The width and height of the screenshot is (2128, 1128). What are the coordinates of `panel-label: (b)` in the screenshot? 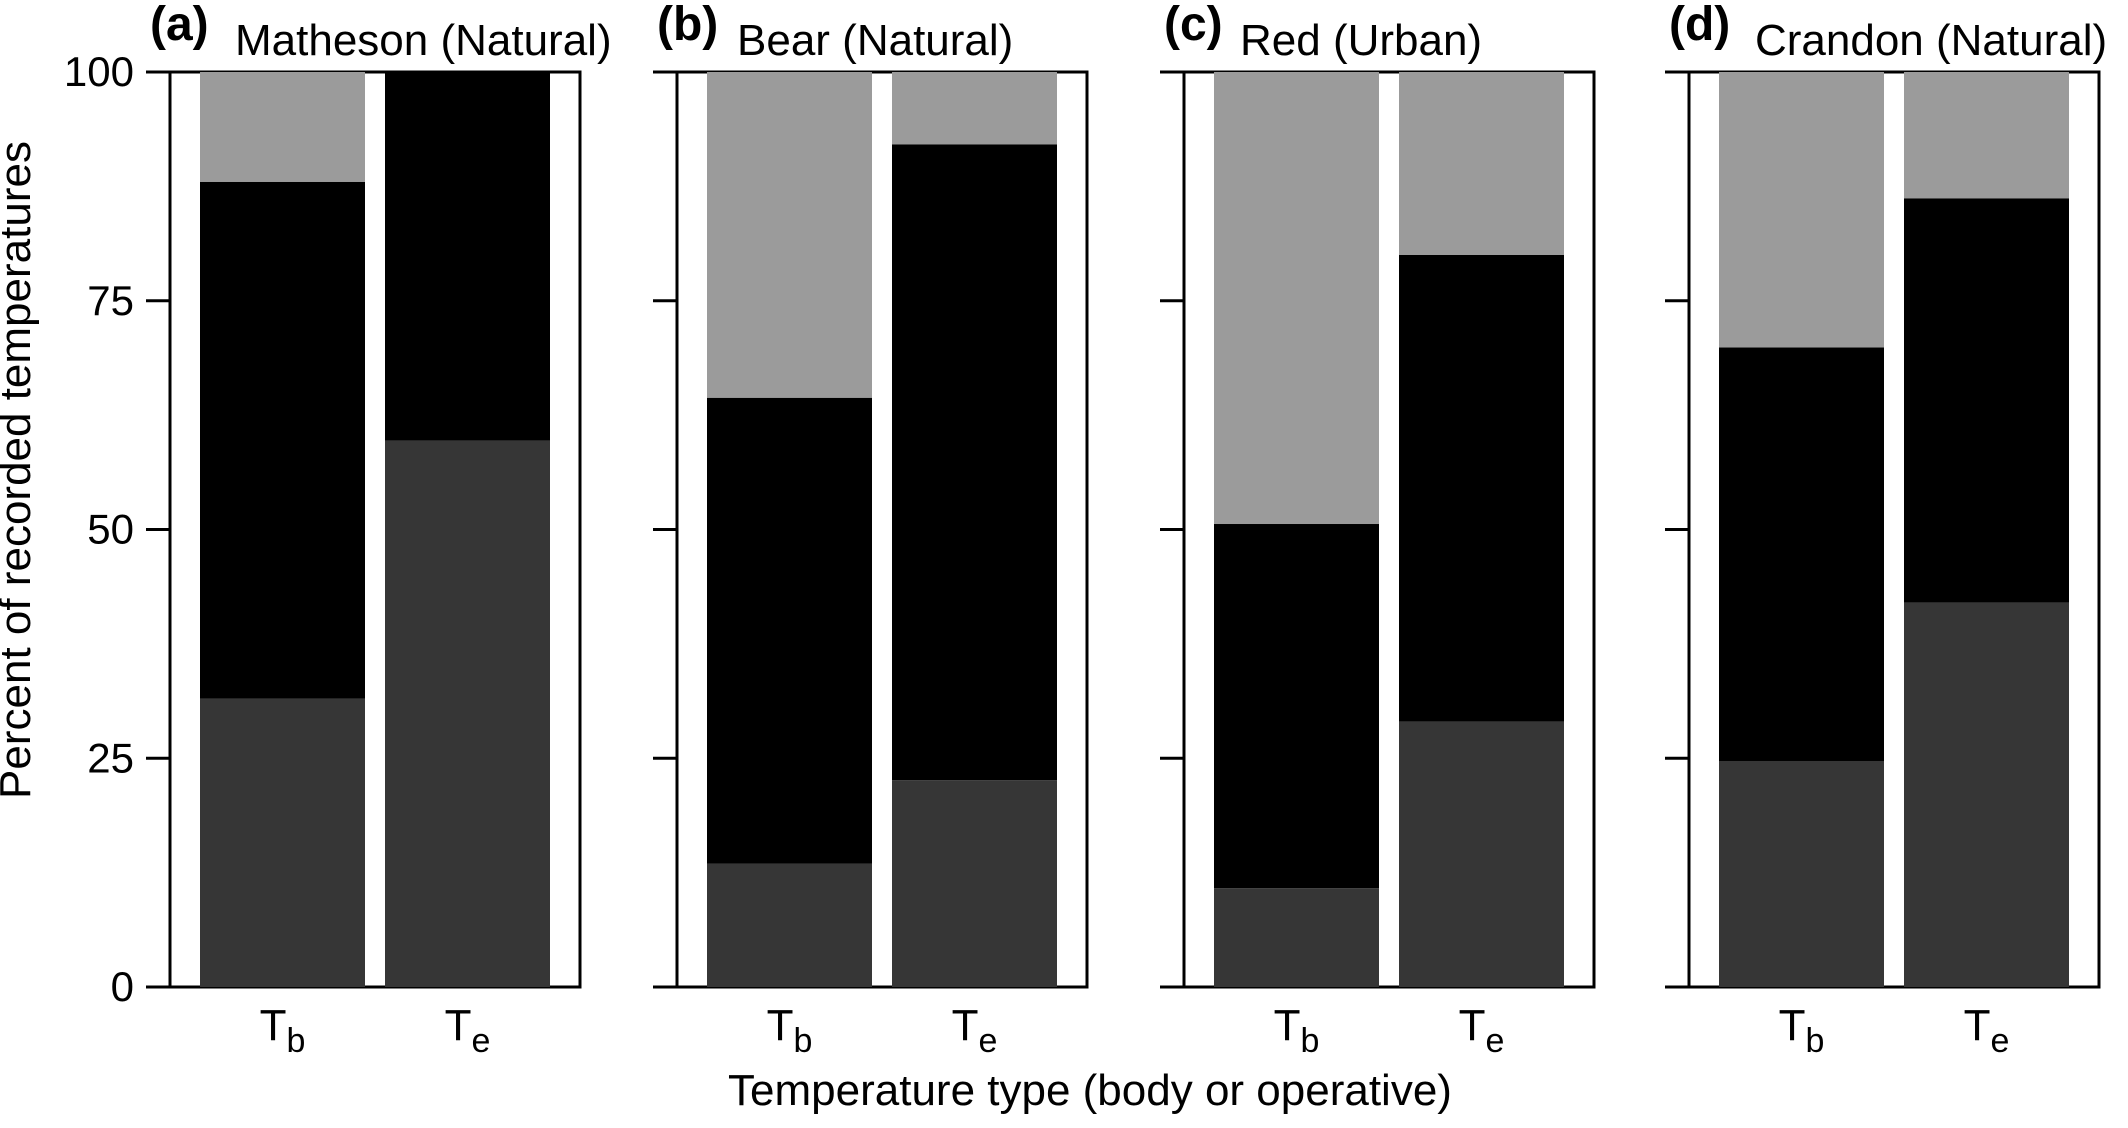 It's located at (687, 25).